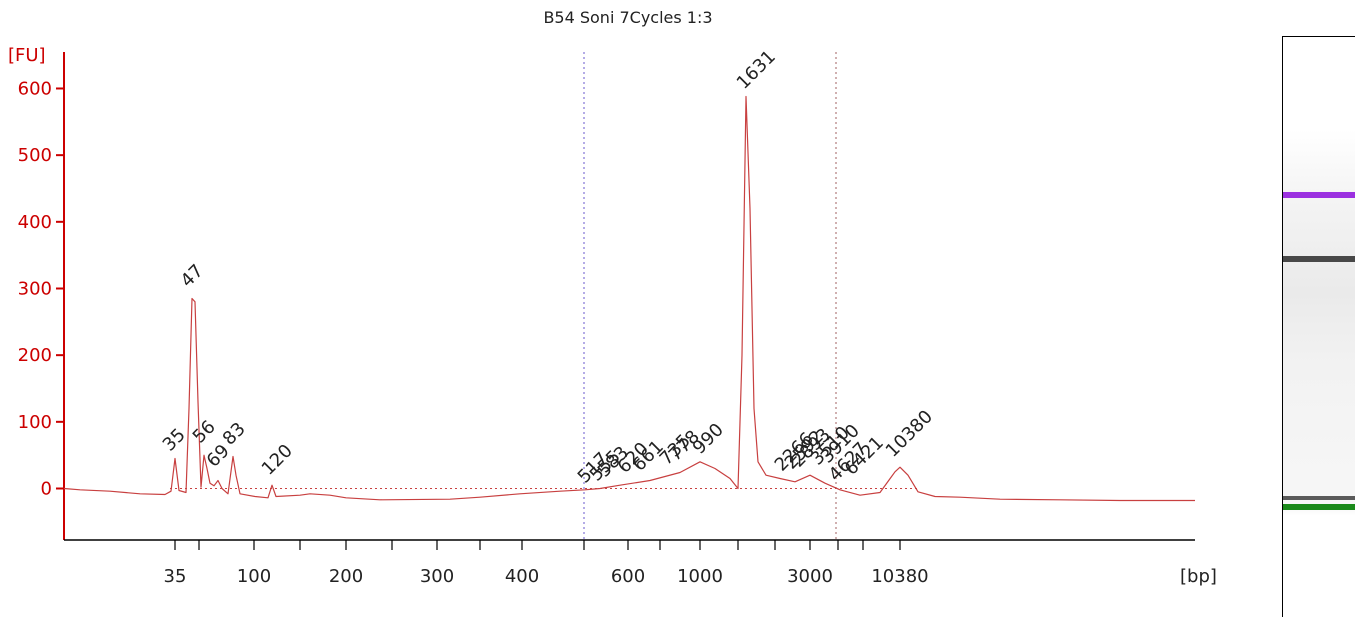 This screenshot has height=617, width=1355. Describe the element at coordinates (346, 576) in the screenshot. I see `x-tick-label: 200` at that location.